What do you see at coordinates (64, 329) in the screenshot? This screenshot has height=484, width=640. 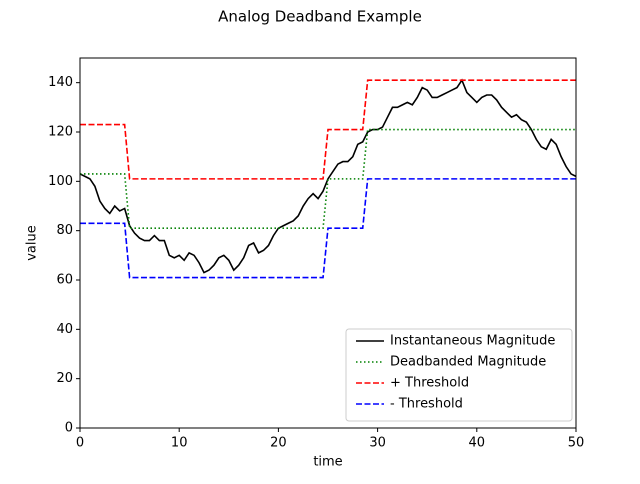 I see `y-tick-label: 40` at bounding box center [64, 329].